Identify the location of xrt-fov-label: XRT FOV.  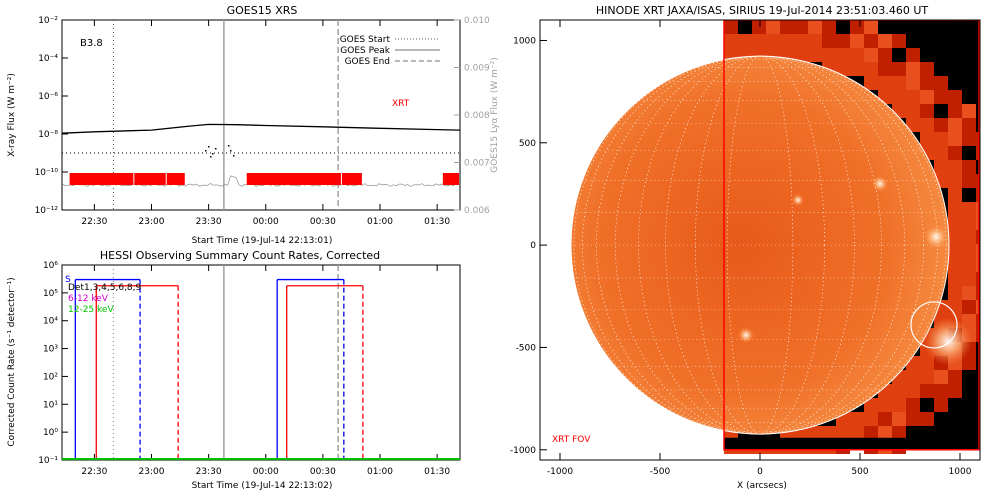
(571, 440).